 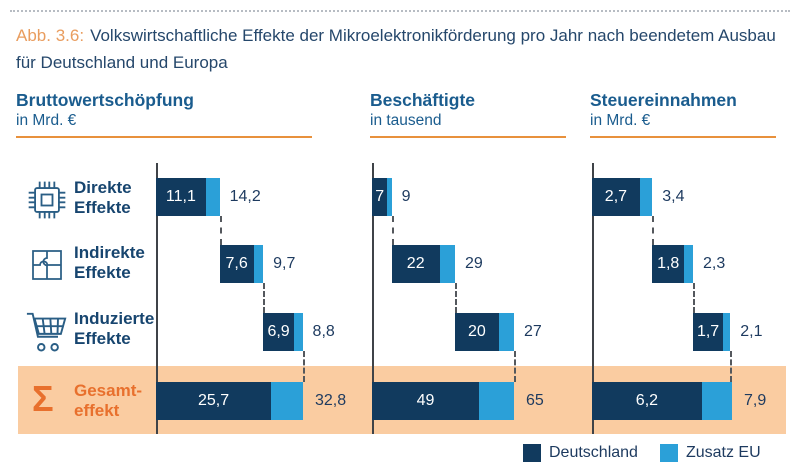 I want to click on bar-value-deutschland: 1,8, so click(x=668, y=263).